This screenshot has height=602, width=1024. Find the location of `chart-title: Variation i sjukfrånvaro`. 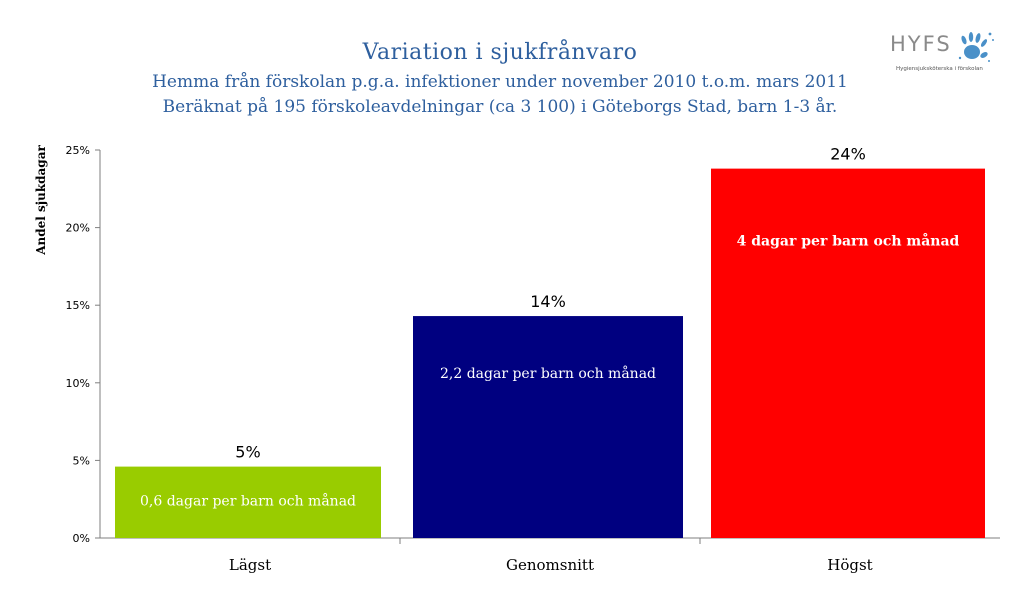

chart-title: Variation i sjukfrånvaro is located at coordinates (500, 52).